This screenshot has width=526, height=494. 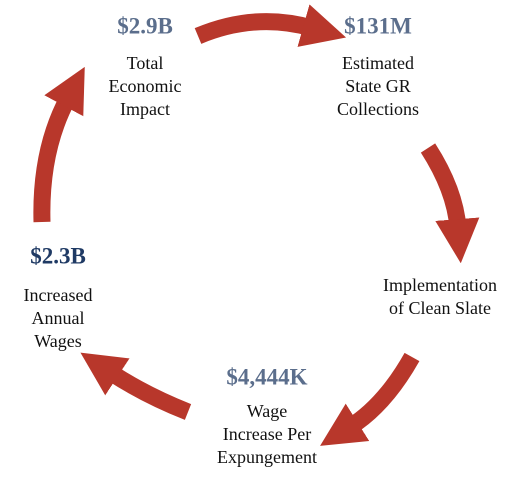 I want to click on node-label: Wages, so click(x=58, y=341).